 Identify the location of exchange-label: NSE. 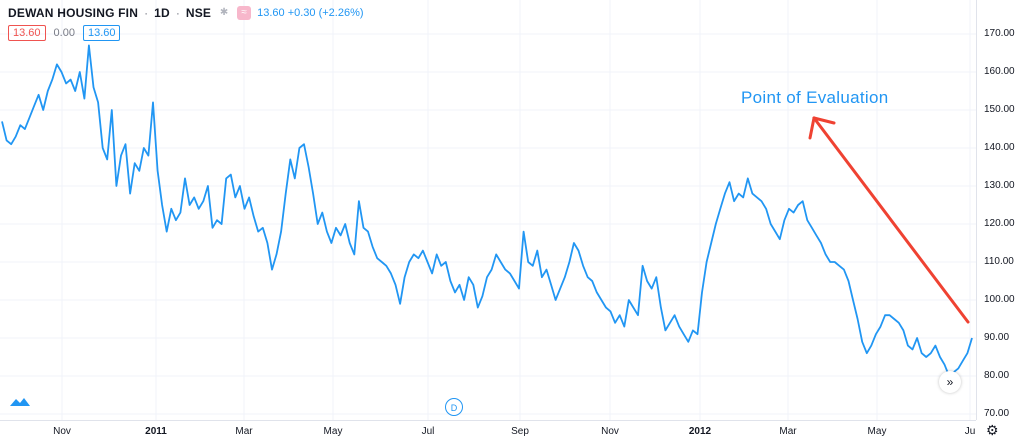
(198, 13).